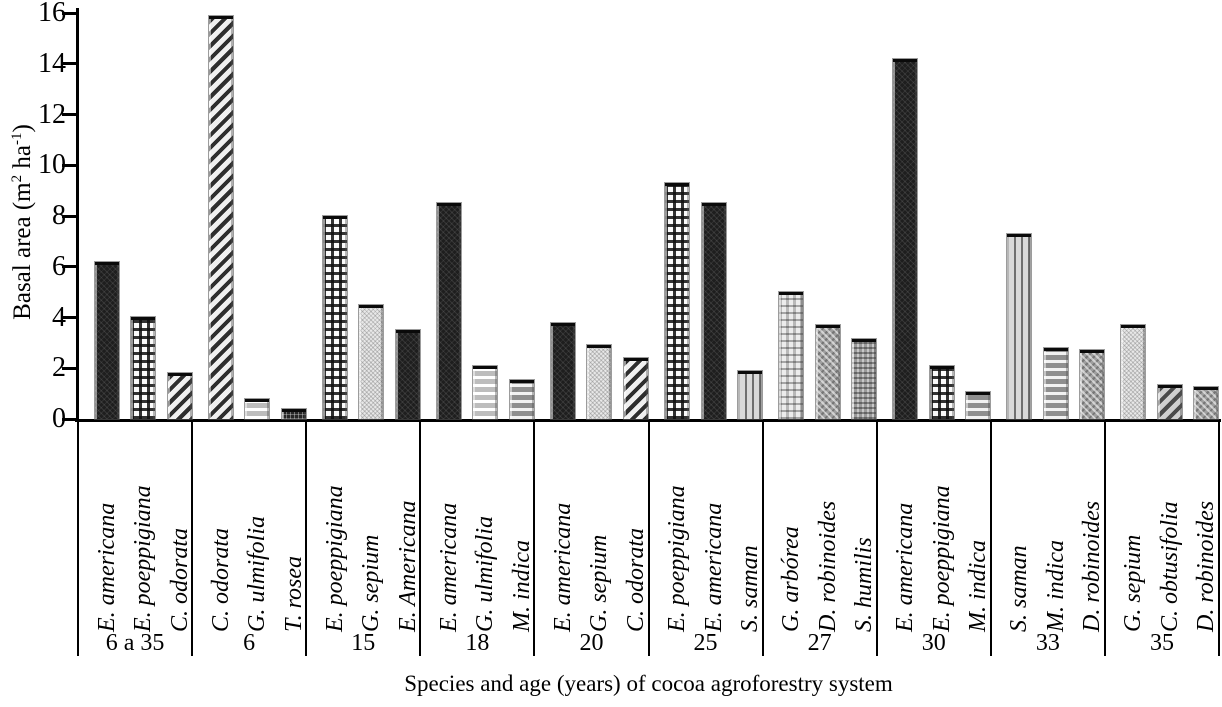 The height and width of the screenshot is (707, 1222). Describe the element at coordinates (791, 579) in the screenshot. I see `bar-species-label: G. arbórea` at that location.